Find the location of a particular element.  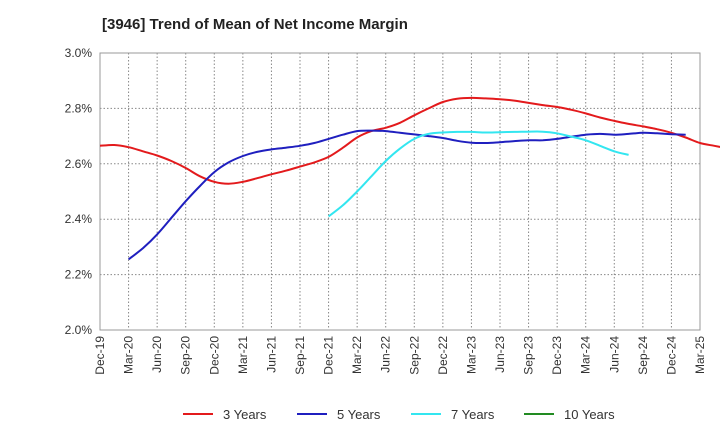

x-tick-label: Dec-23 is located at coordinates (557, 355).